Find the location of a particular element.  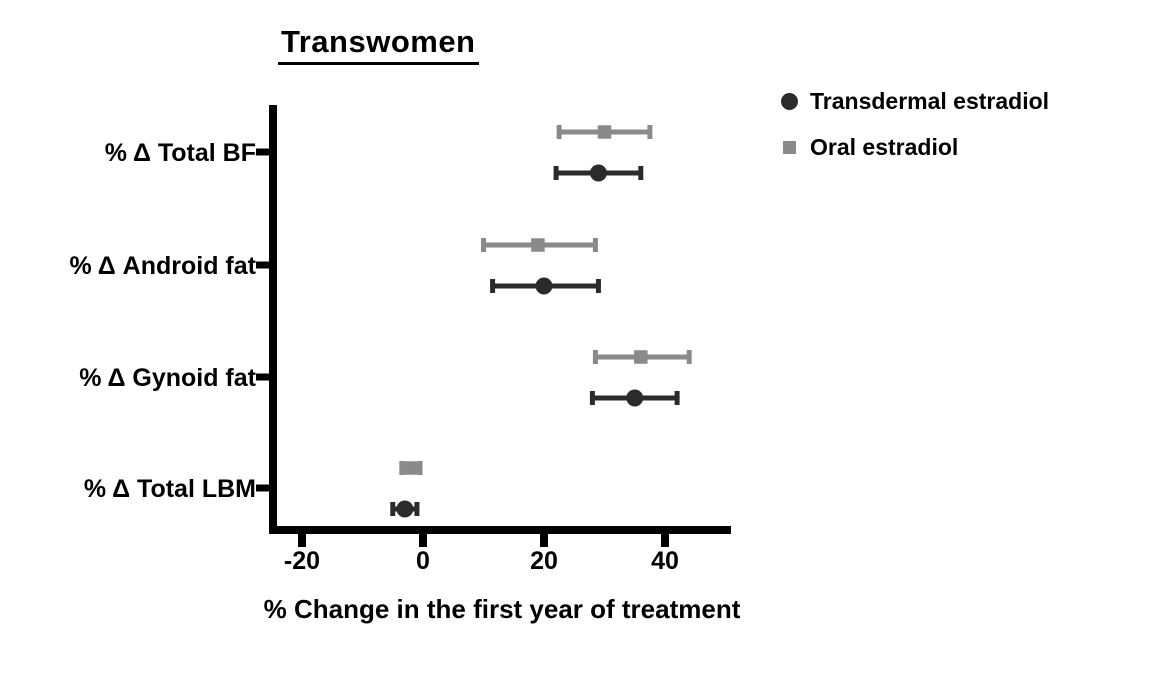

legend-label-oral: Oral estradiol is located at coordinates (884, 147).